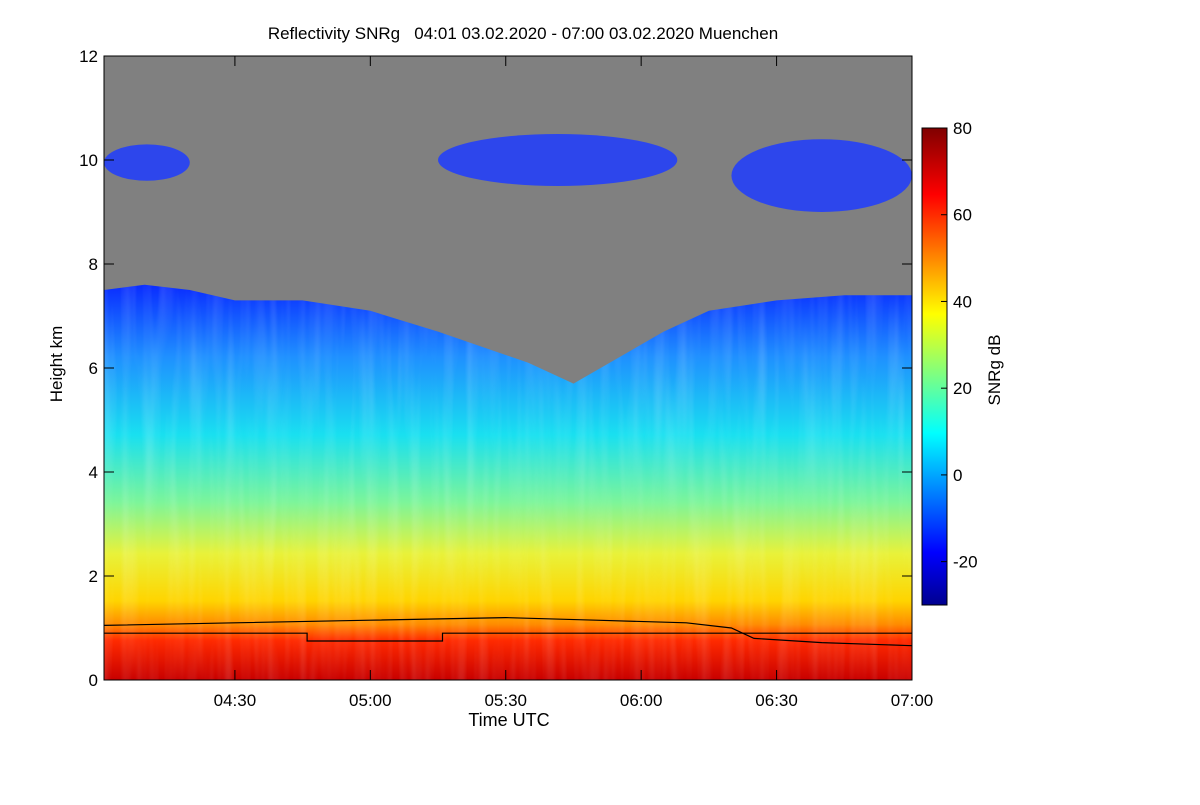  Describe the element at coordinates (912, 700) in the screenshot. I see `x-tick-label: 07:00` at that location.